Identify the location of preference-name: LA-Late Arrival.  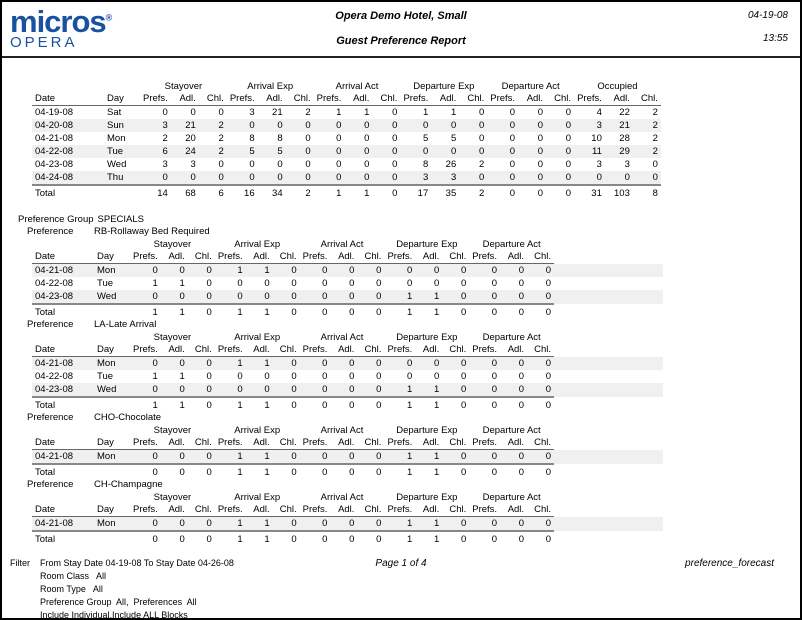
(125, 324).